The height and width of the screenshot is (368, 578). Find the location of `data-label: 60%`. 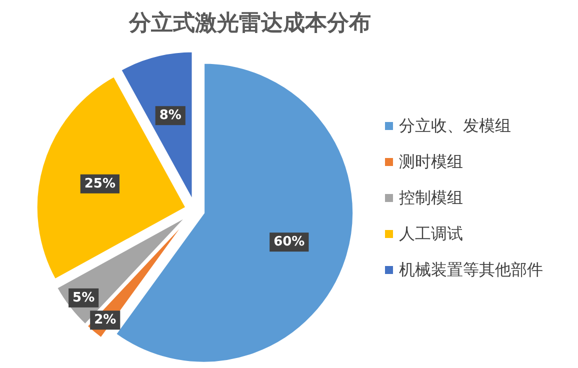

data-label: 60% is located at coordinates (289, 242).